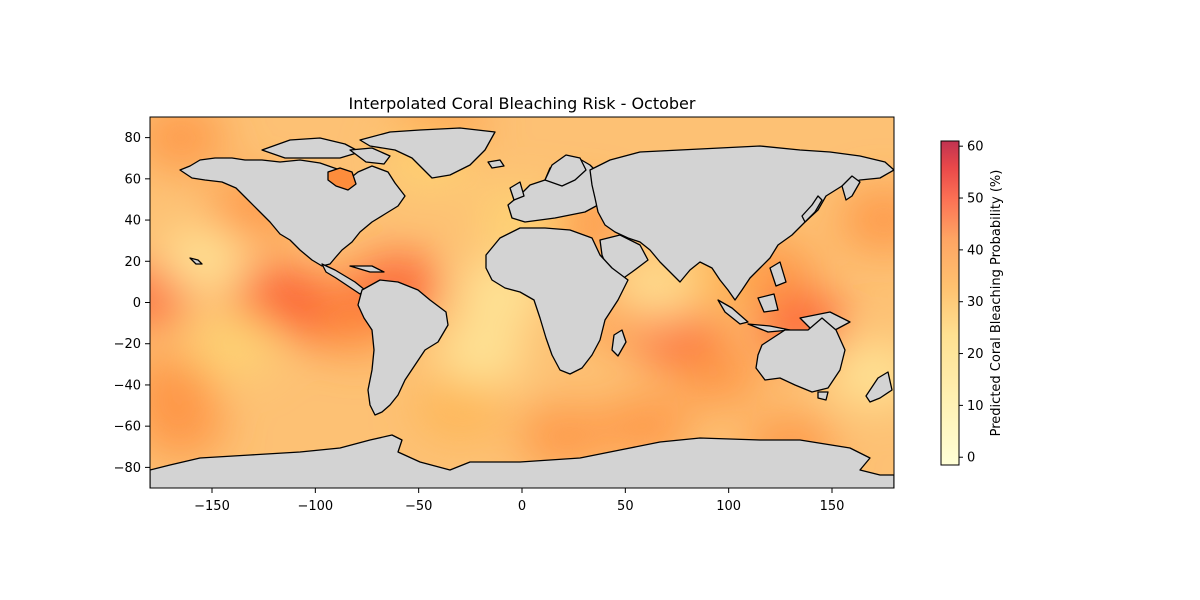  I want to click on asia, so click(741, 223).